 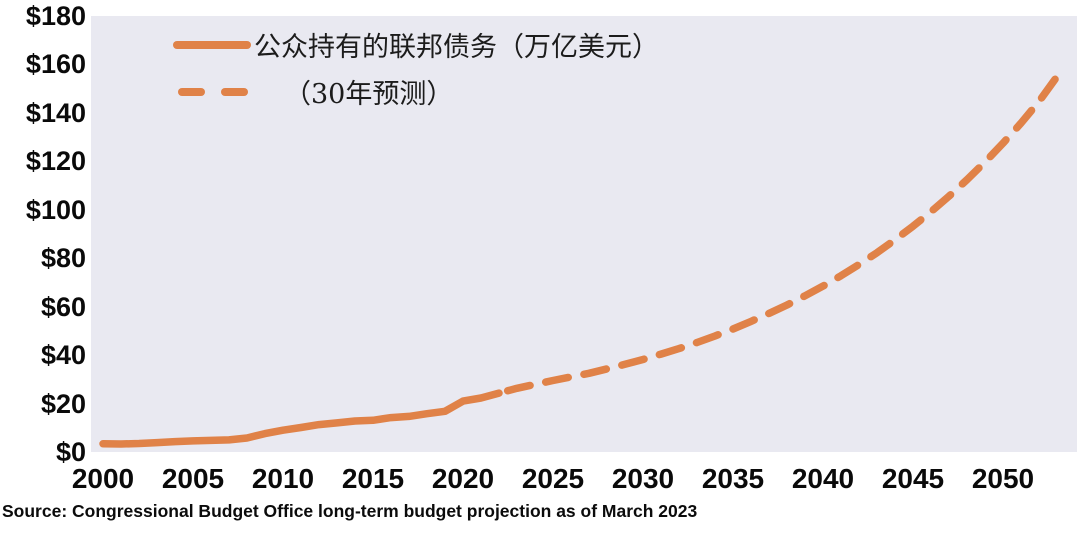 What do you see at coordinates (553, 478) in the screenshot?
I see `x-tick-label: 2025` at bounding box center [553, 478].